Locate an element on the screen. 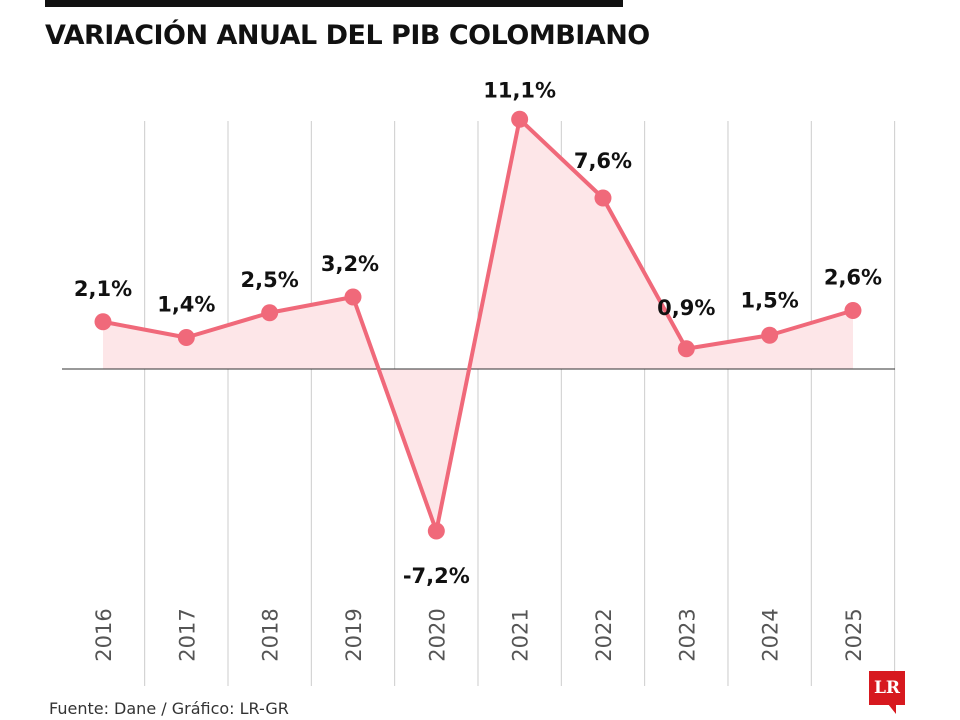 This screenshot has height=720, width=960. x-tick-label: 2016 is located at coordinates (104, 634).